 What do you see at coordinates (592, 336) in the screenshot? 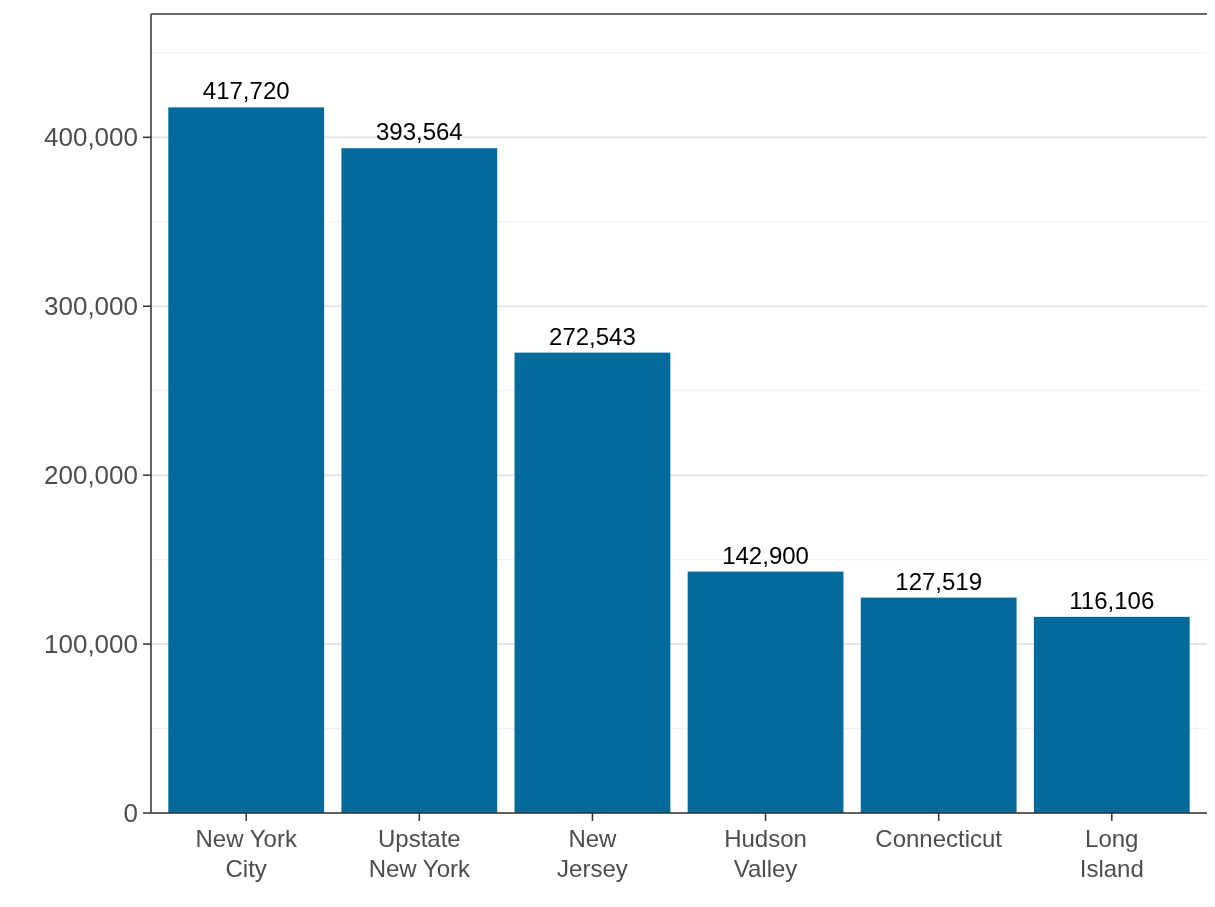
I see `data-label: 272,543` at bounding box center [592, 336].